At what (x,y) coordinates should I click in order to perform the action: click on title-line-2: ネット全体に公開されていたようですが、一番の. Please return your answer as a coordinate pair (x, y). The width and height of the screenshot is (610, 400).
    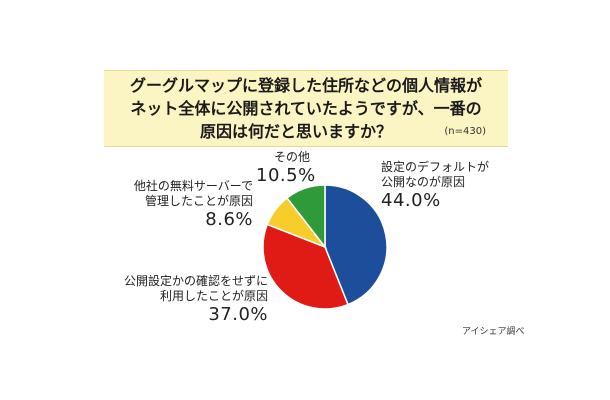
    Looking at the image, I should click on (306, 108).